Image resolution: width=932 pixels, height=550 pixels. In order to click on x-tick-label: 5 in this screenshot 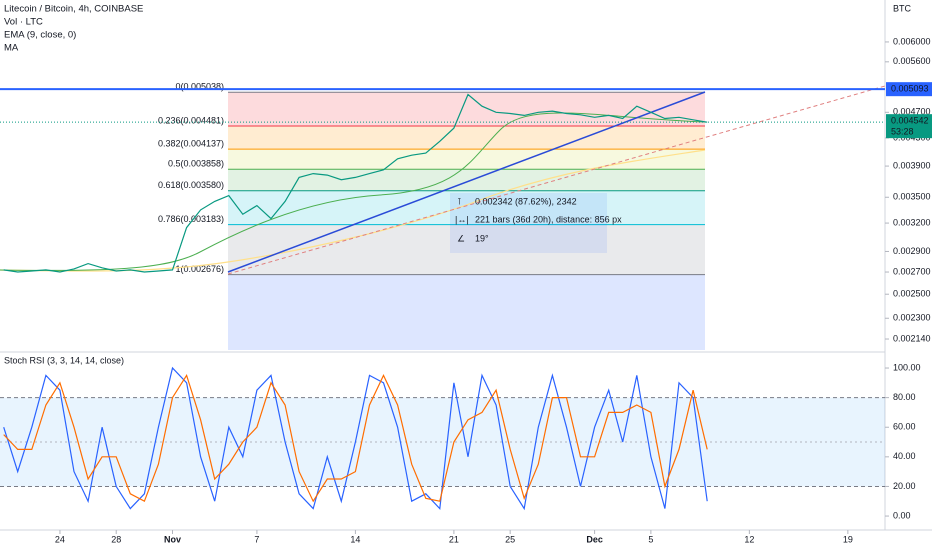, I will do `click(650, 539)`.